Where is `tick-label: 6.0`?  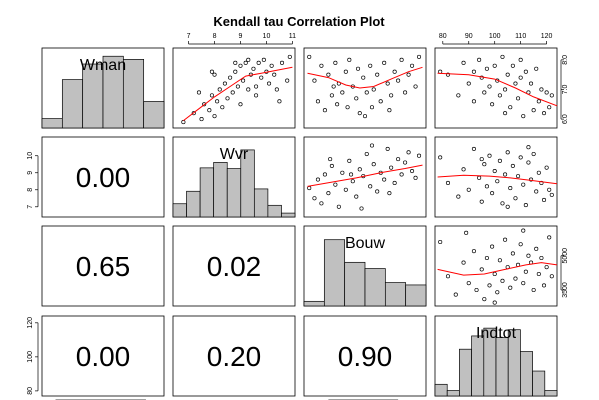 tick-label: 6.0 is located at coordinates (565, 119).